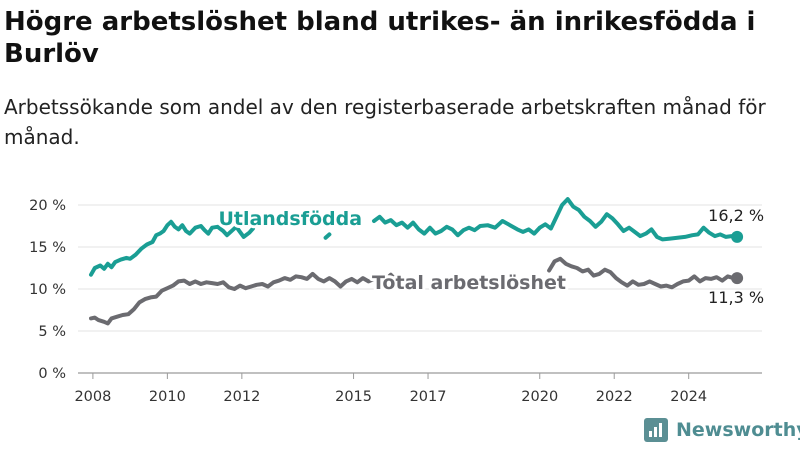 This screenshot has height=450, width=800. I want to click on x-tick-label: 2022, so click(614, 397).